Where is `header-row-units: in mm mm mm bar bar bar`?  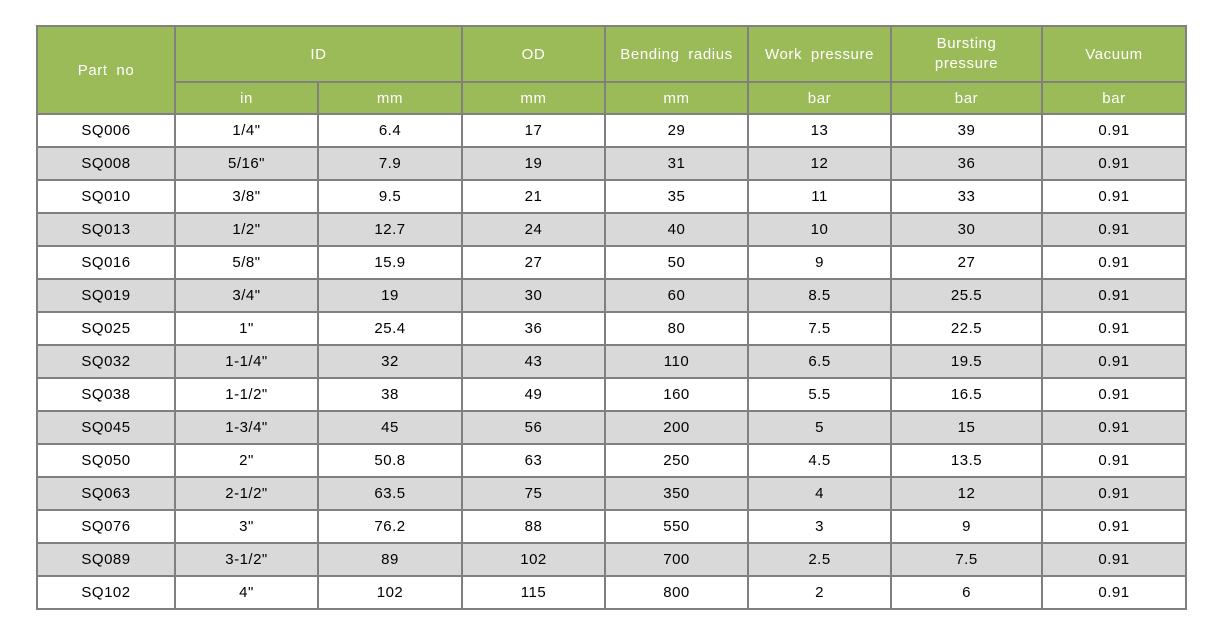
header-row-units: in mm mm mm bar bar bar is located at coordinates (612, 98).